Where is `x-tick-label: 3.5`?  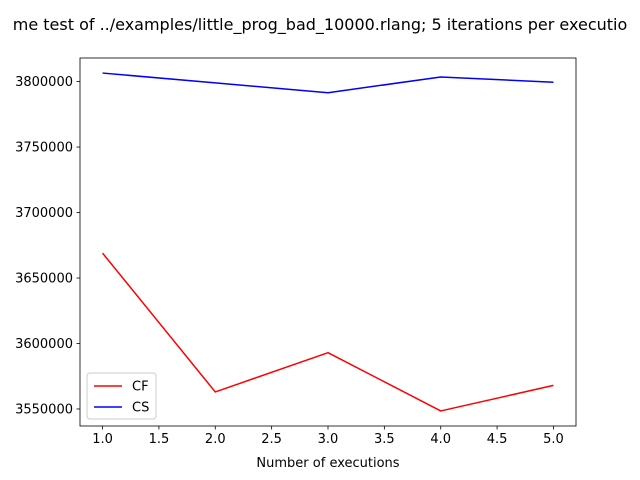 x-tick-label: 3.5 is located at coordinates (384, 439).